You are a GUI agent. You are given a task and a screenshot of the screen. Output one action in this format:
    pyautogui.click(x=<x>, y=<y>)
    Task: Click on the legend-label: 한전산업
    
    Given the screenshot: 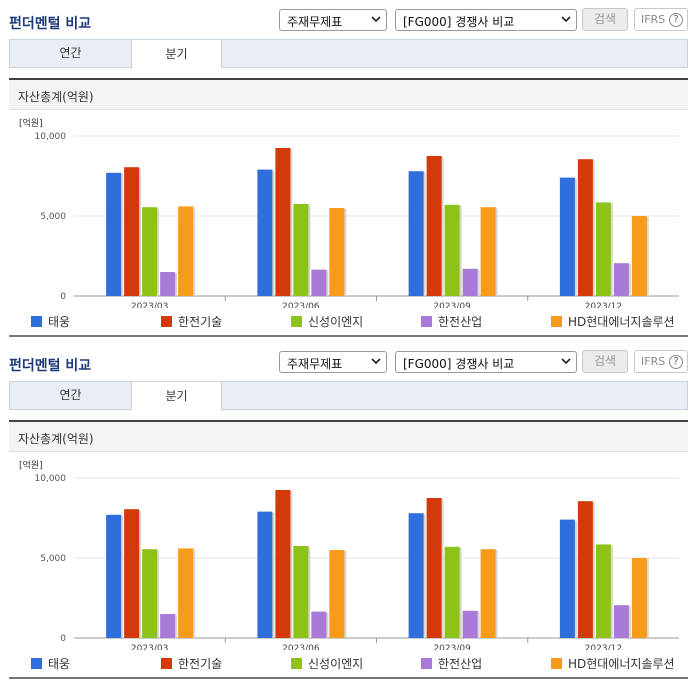 What is the action you would take?
    pyautogui.click(x=460, y=664)
    